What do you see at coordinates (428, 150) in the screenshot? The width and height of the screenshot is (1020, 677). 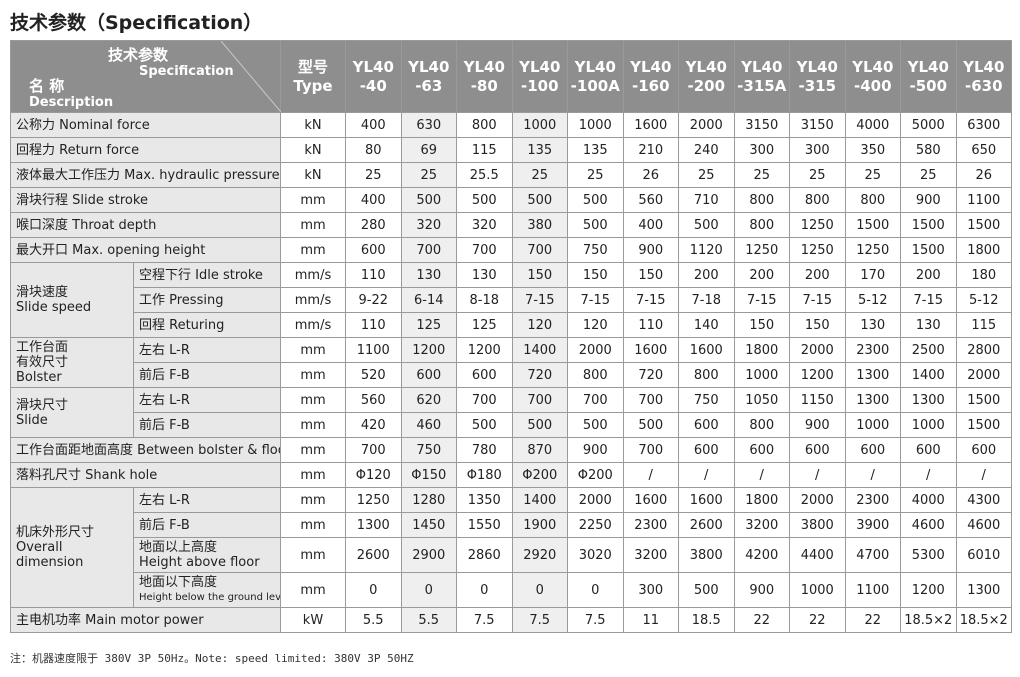 I see `value-cell: 69` at bounding box center [428, 150].